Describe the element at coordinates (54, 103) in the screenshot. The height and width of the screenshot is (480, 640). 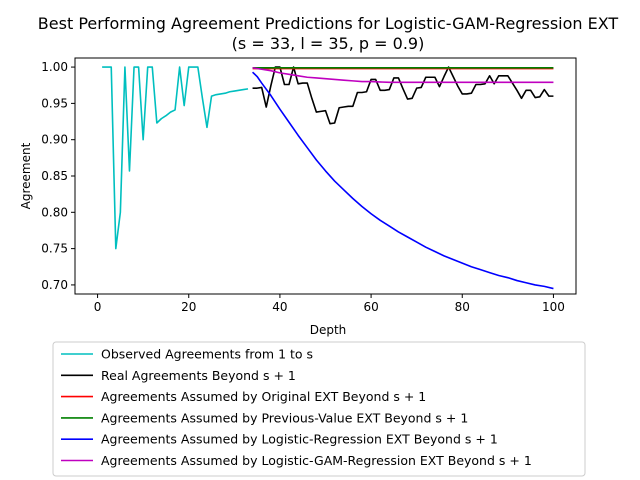
I see `y-tick-label: 0.95` at that location.